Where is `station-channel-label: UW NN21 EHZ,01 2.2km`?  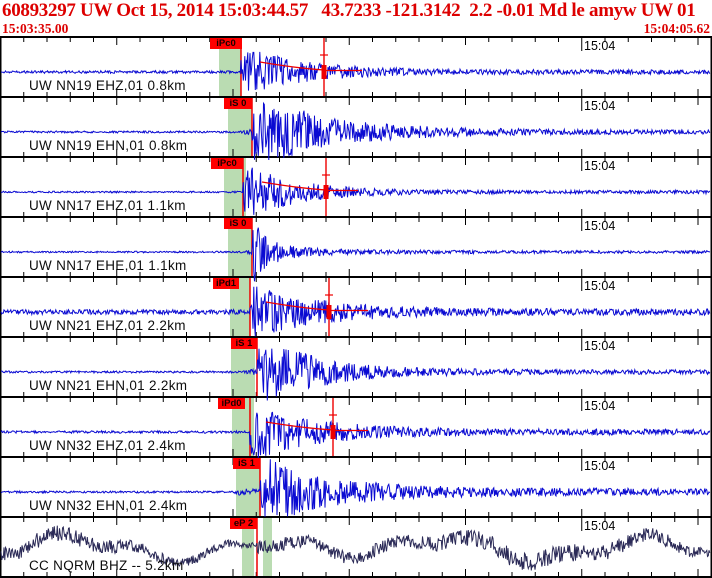 station-channel-label: UW NN21 EHZ,01 2.2km is located at coordinates (107, 325).